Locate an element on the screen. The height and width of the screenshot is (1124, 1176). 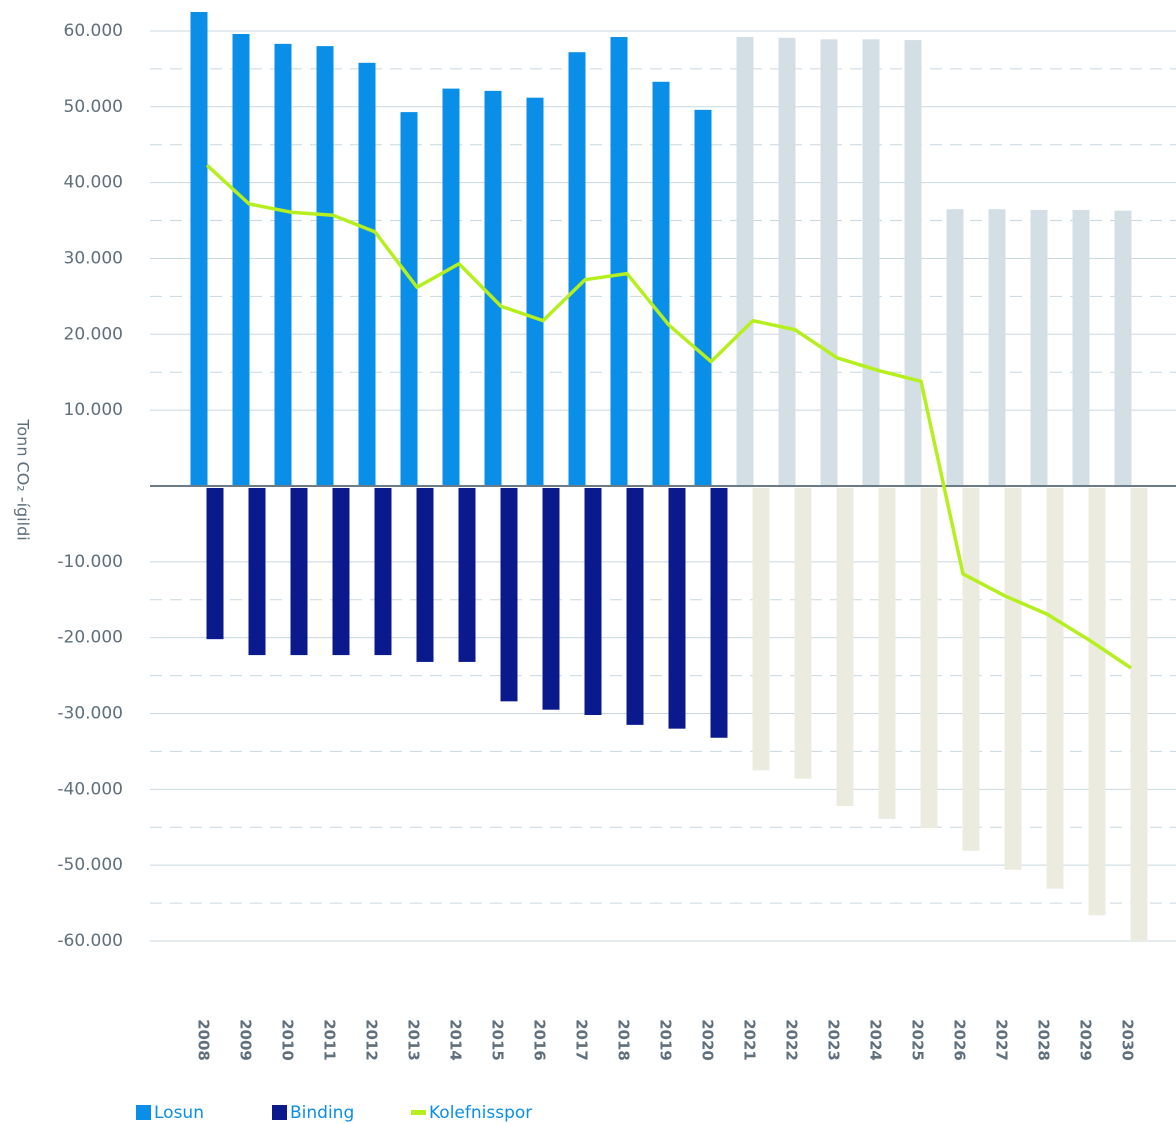
y-tick-label: 60.000 is located at coordinates (93, 31).